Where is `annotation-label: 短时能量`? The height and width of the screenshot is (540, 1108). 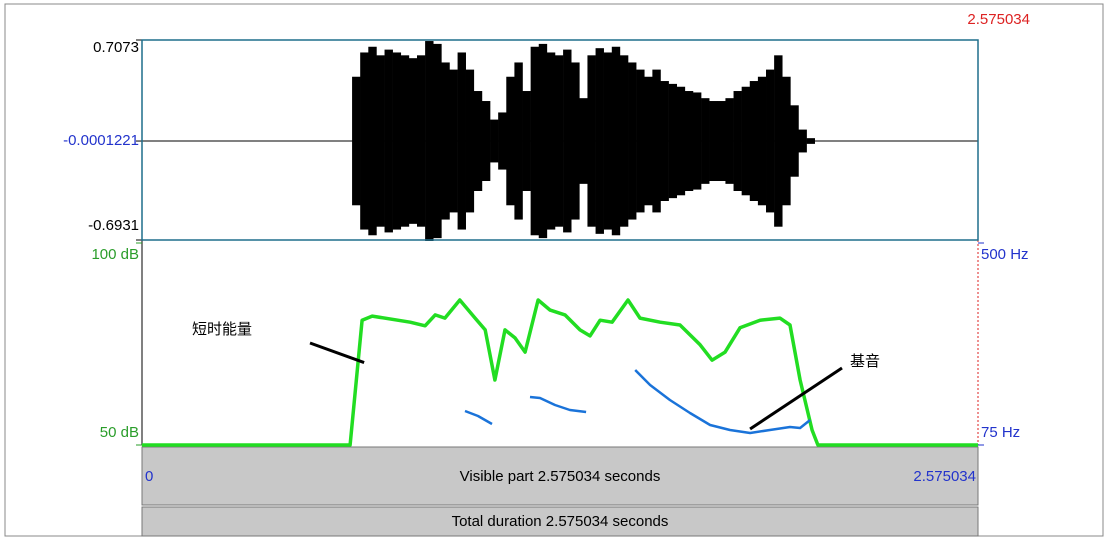 annotation-label: 短时能量 is located at coordinates (222, 329).